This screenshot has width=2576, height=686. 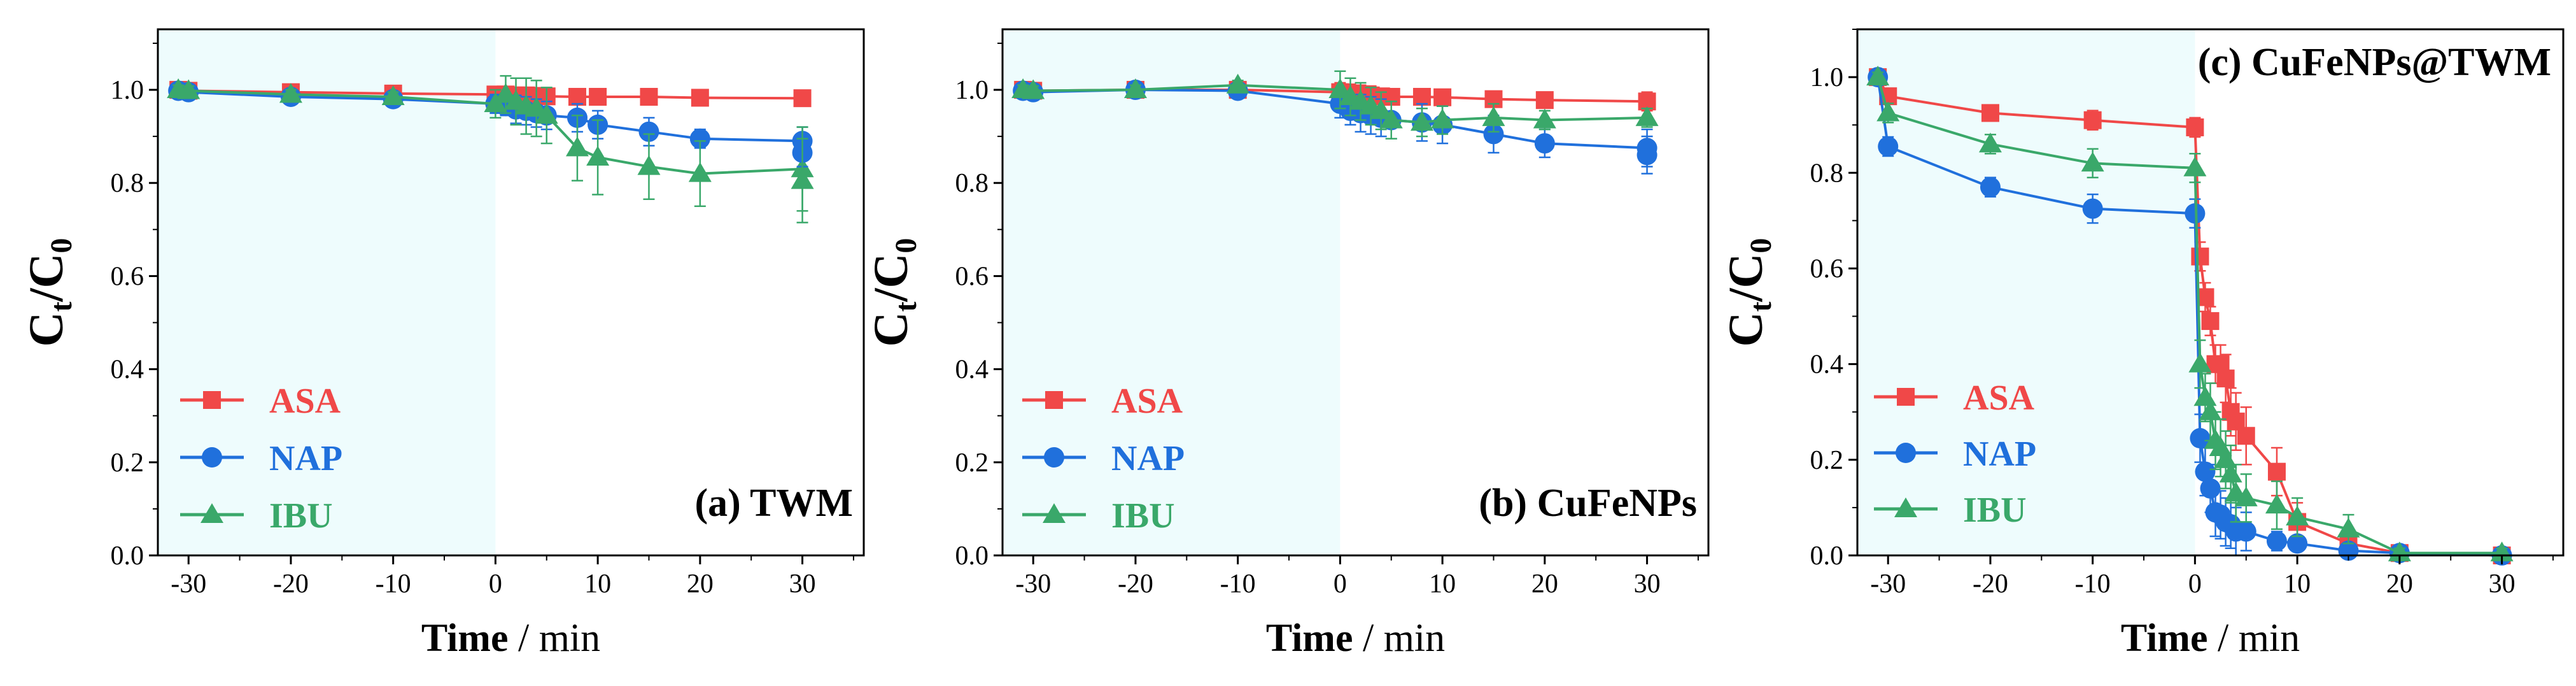 I want to click on panel-label: (c) CuFeNPs@TWM, so click(x=2375, y=62).